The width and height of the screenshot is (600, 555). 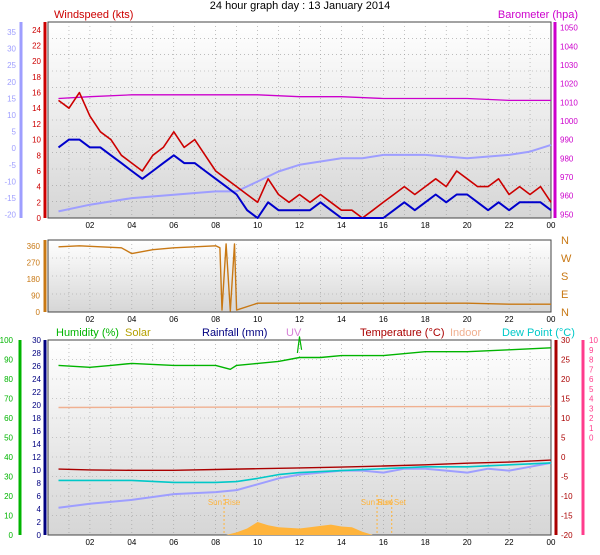 What do you see at coordinates (538, 333) in the screenshot?
I see `legend-entry: Dew Point (°C)` at bounding box center [538, 333].